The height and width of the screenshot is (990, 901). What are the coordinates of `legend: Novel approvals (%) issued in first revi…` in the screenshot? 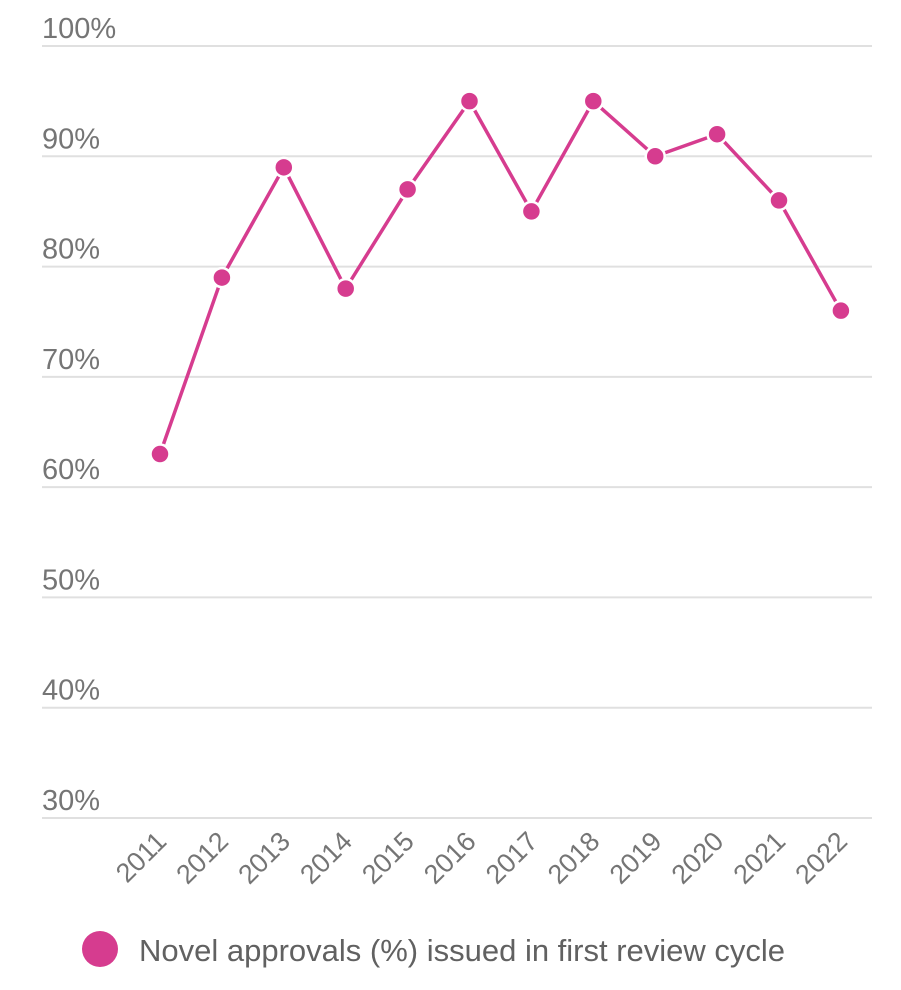 It's located at (433, 949).